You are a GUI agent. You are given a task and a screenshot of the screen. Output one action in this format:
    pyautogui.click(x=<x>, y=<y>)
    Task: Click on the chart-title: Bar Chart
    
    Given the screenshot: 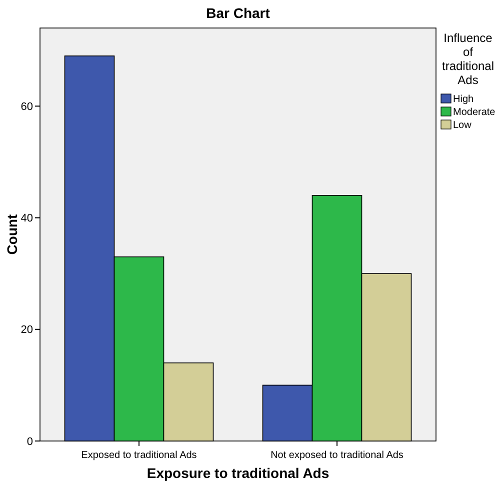 What is the action you would take?
    pyautogui.click(x=238, y=13)
    